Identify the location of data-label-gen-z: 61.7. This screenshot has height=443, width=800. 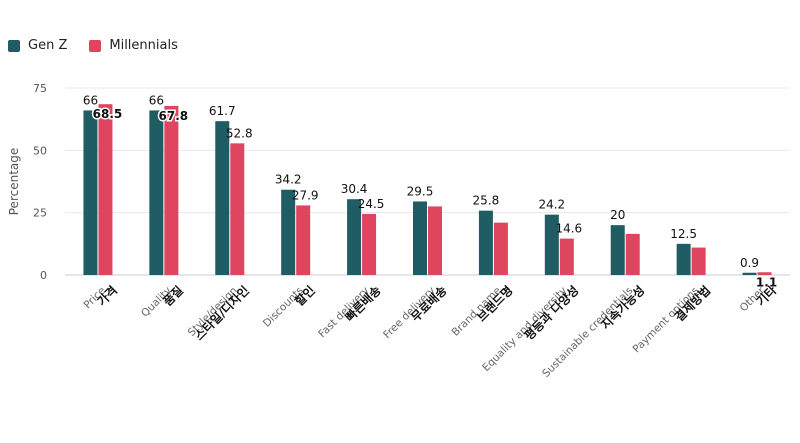
(222, 111).